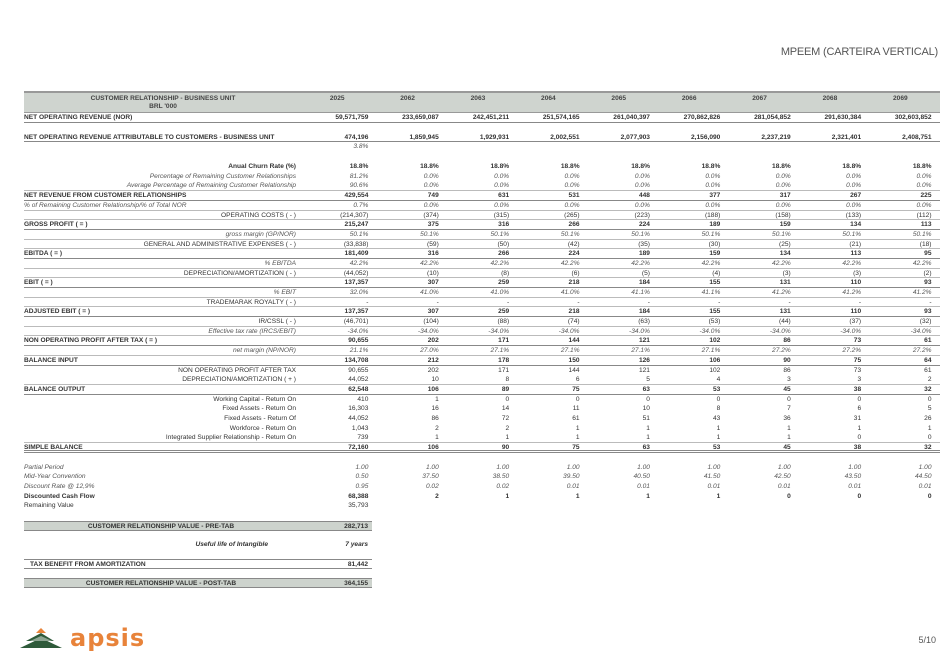 The height and width of the screenshot is (671, 950). Describe the element at coordinates (358, 418) in the screenshot. I see `cell-value: 44,052` at that location.